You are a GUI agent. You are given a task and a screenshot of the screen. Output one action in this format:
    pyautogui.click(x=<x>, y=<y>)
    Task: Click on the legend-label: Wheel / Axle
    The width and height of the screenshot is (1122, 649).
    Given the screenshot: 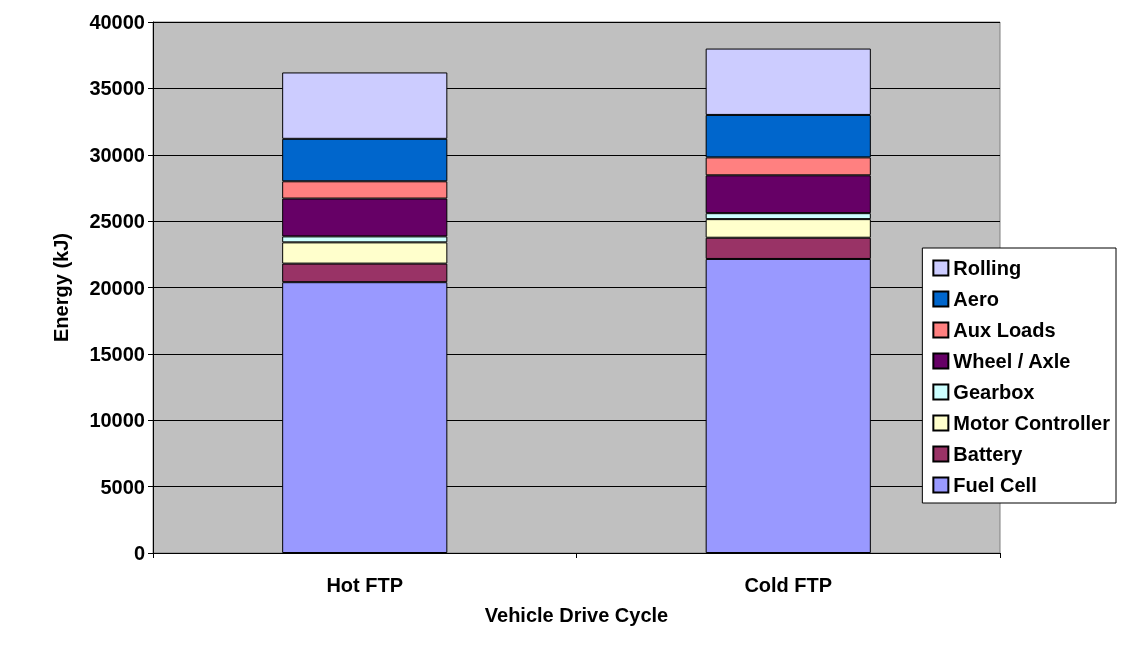 What is the action you would take?
    pyautogui.click(x=1012, y=361)
    